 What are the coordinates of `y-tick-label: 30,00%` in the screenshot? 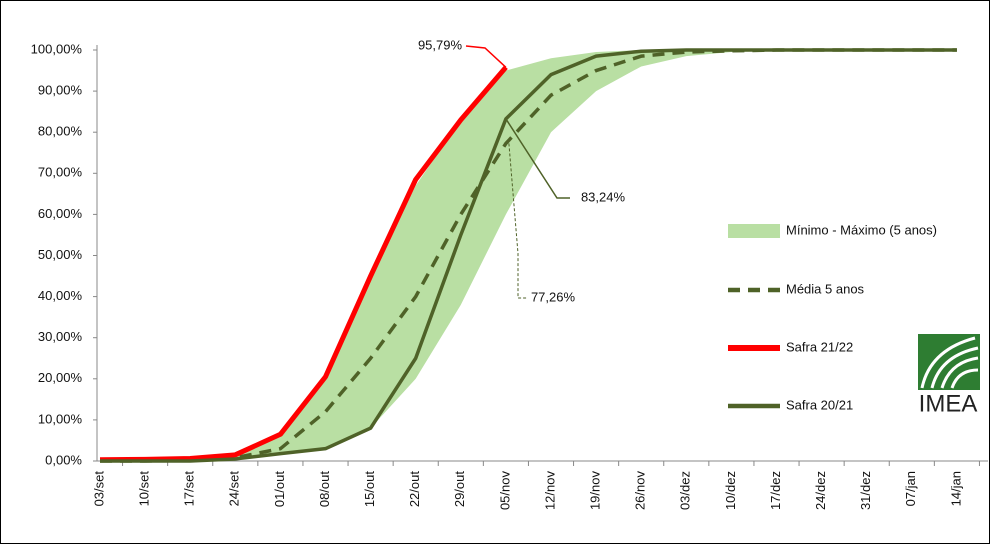 It's located at (60, 336).